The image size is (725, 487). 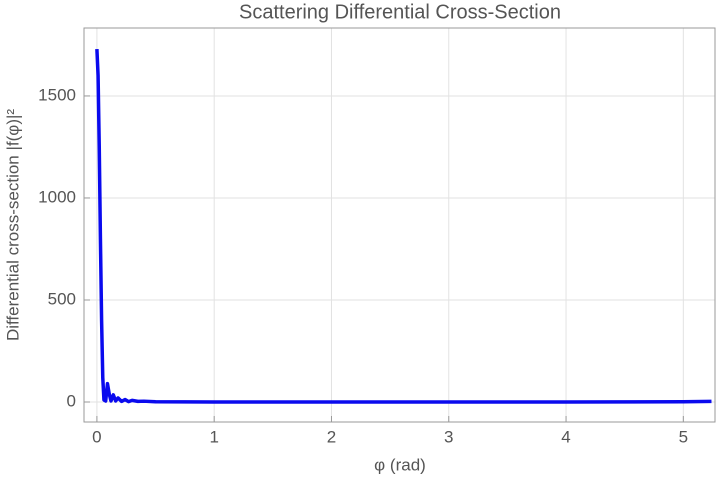 I want to click on y-tick-label: 1500, so click(x=57, y=94).